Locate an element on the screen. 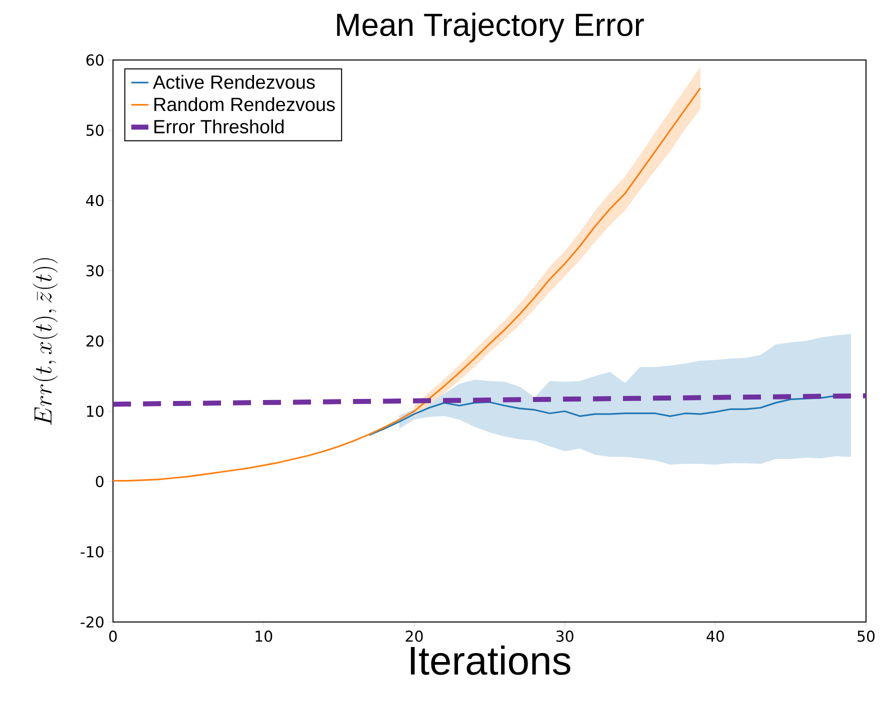 This screenshot has height=715, width=890. y-tick-label: 0 is located at coordinates (100, 482).